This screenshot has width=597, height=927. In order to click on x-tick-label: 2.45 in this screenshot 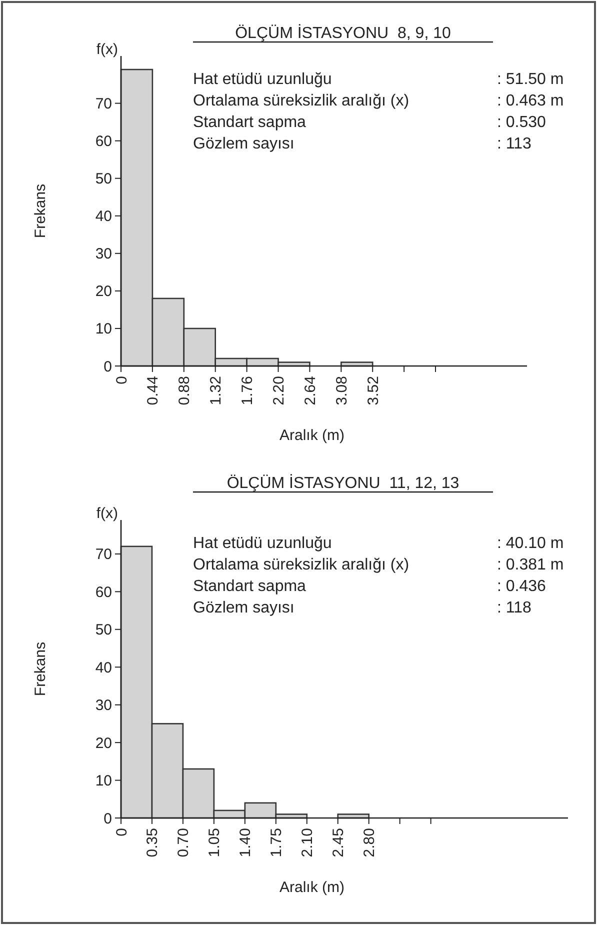, I will do `click(339, 843)`.